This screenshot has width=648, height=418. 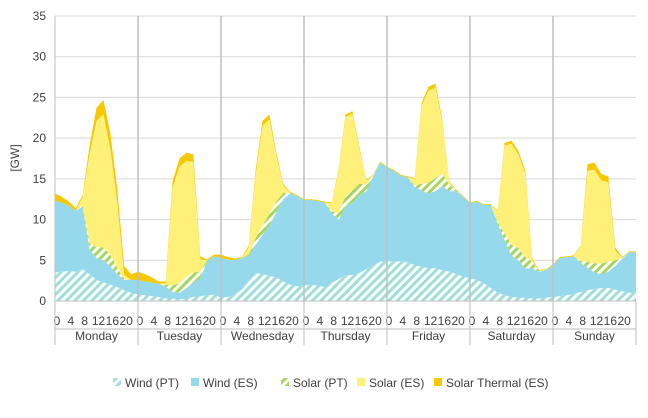 I want to click on day-label: Saturday, so click(x=511, y=336).